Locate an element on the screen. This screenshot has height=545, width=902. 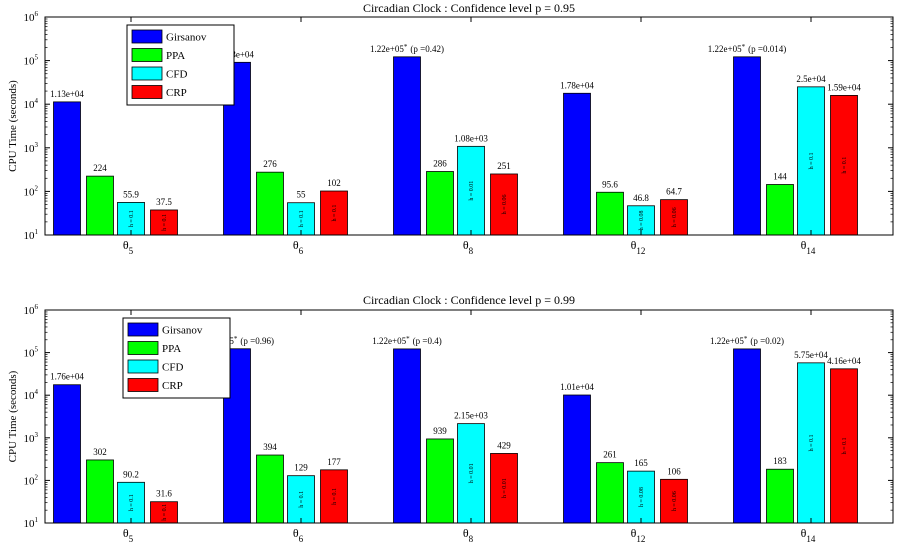
data-label: 1.22e+05* (p =0.4) is located at coordinates (406, 340).